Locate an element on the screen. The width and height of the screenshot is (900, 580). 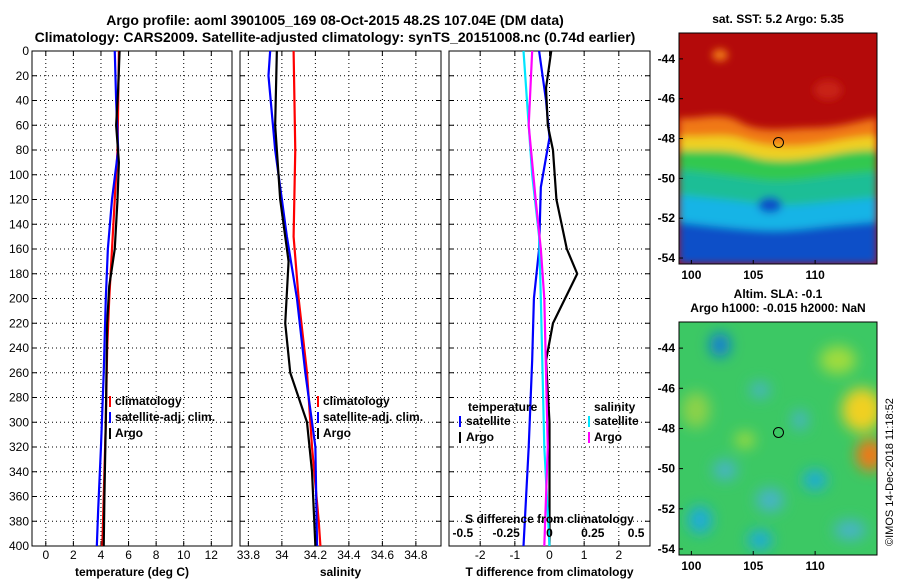
y-tick-label: 300 is located at coordinates (19, 422).